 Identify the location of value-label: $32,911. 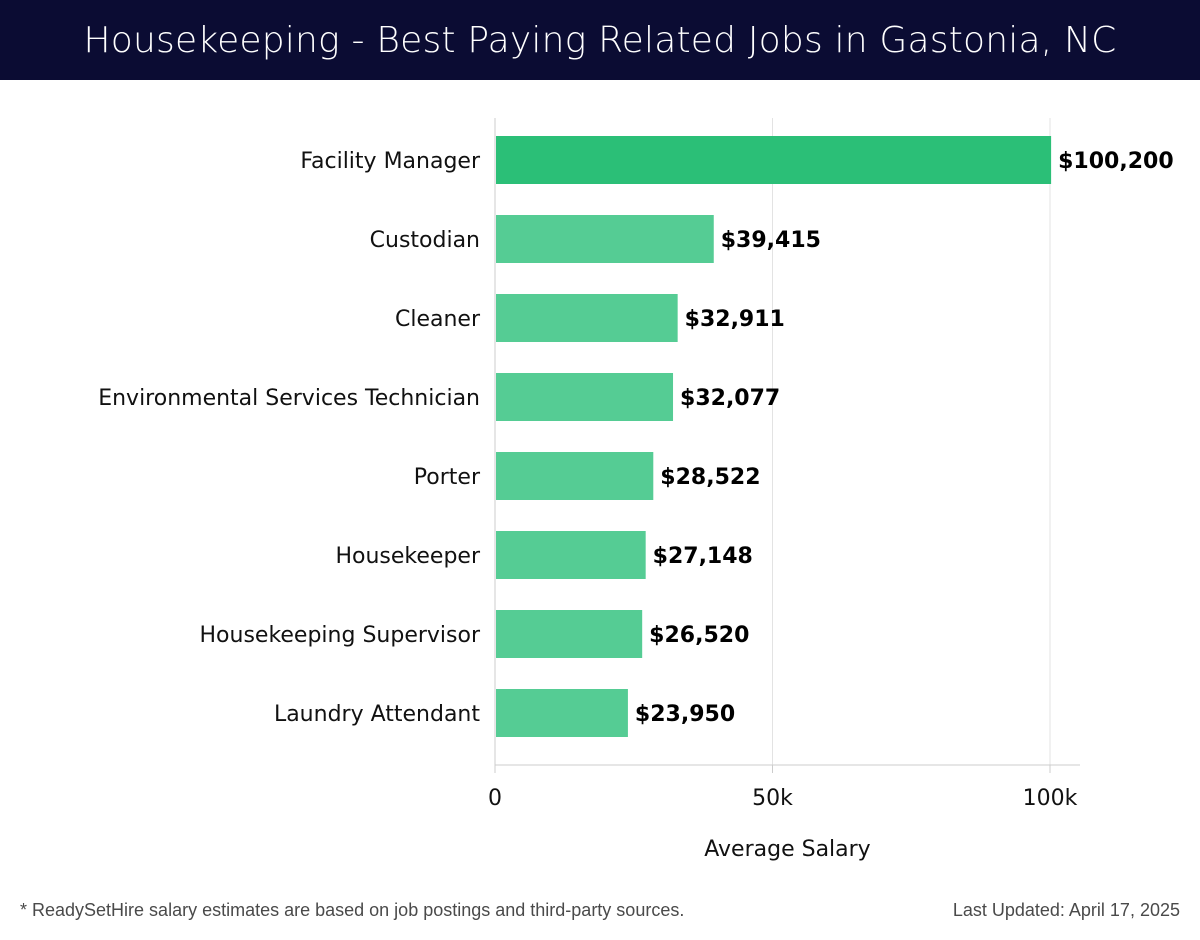
(735, 319).